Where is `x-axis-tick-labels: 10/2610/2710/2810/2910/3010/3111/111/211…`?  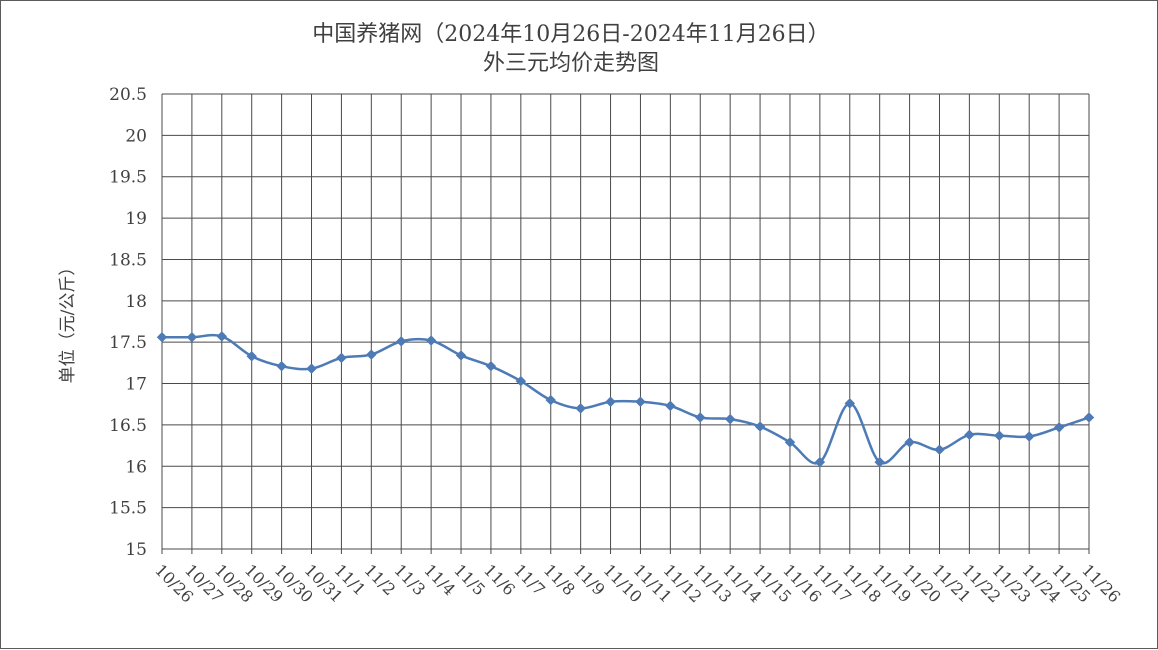
x-axis-tick-labels: 10/2610/2710/2810/2910/3010/3111/111/211… is located at coordinates (637, 583).